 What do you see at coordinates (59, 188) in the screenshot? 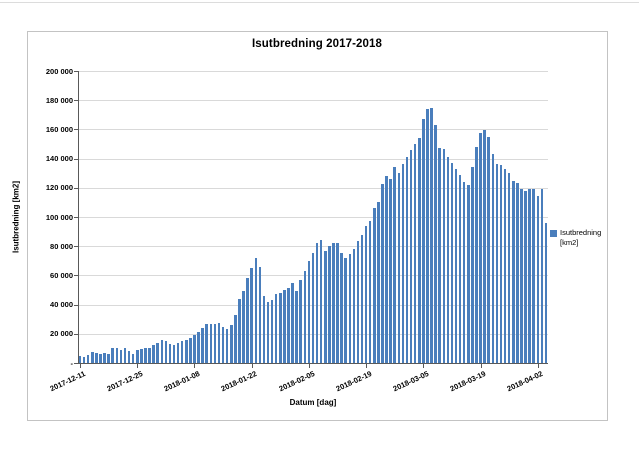
I see `y-tick-label: 120 000` at bounding box center [59, 188].